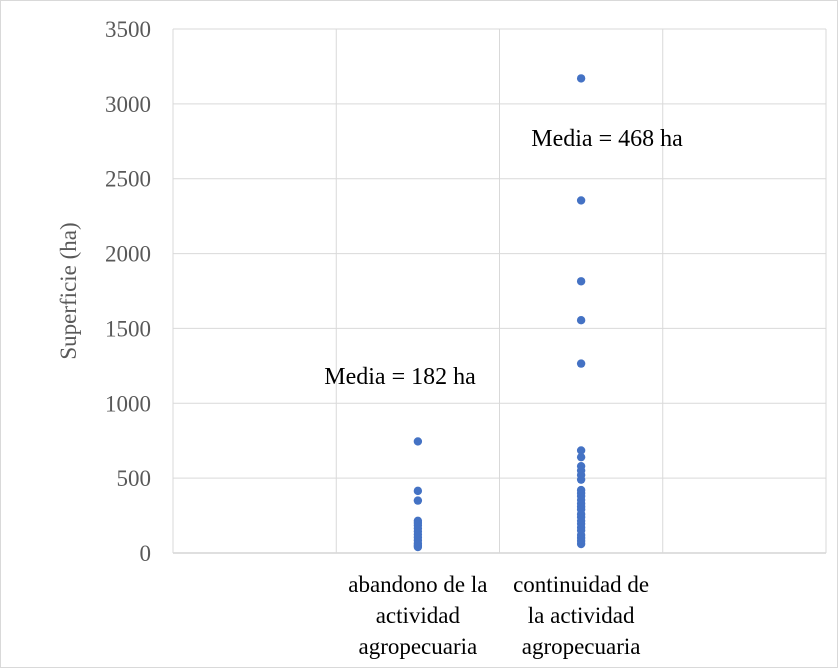  I want to click on y-tick-label: 2500, so click(128, 179).